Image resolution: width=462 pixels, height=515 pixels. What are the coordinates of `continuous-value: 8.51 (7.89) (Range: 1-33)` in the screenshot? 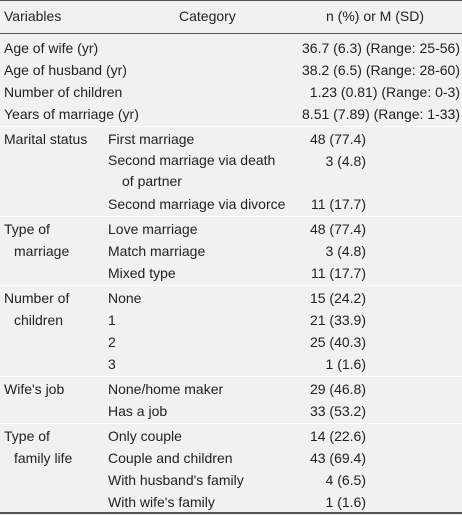 It's located at (381, 114).